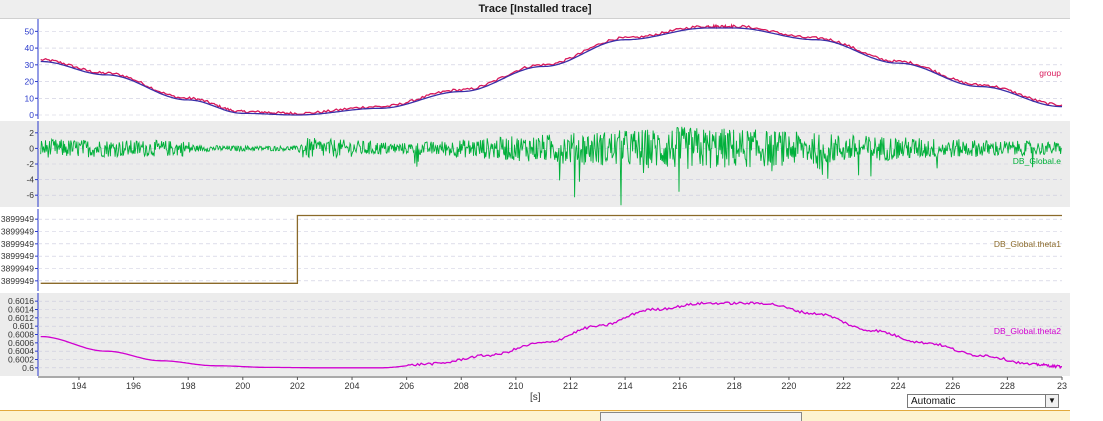  I want to click on x-tick-label: 198, so click(188, 386).